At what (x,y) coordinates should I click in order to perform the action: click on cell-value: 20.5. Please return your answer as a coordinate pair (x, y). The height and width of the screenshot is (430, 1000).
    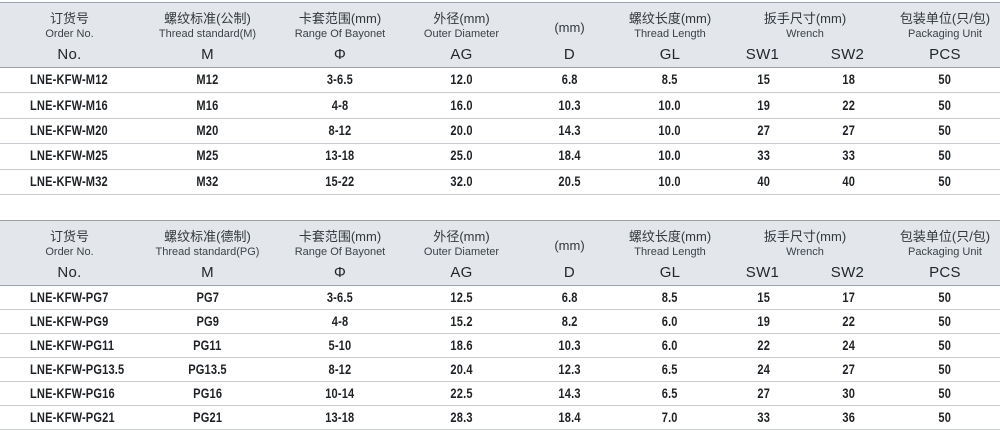
    Looking at the image, I should click on (569, 181).